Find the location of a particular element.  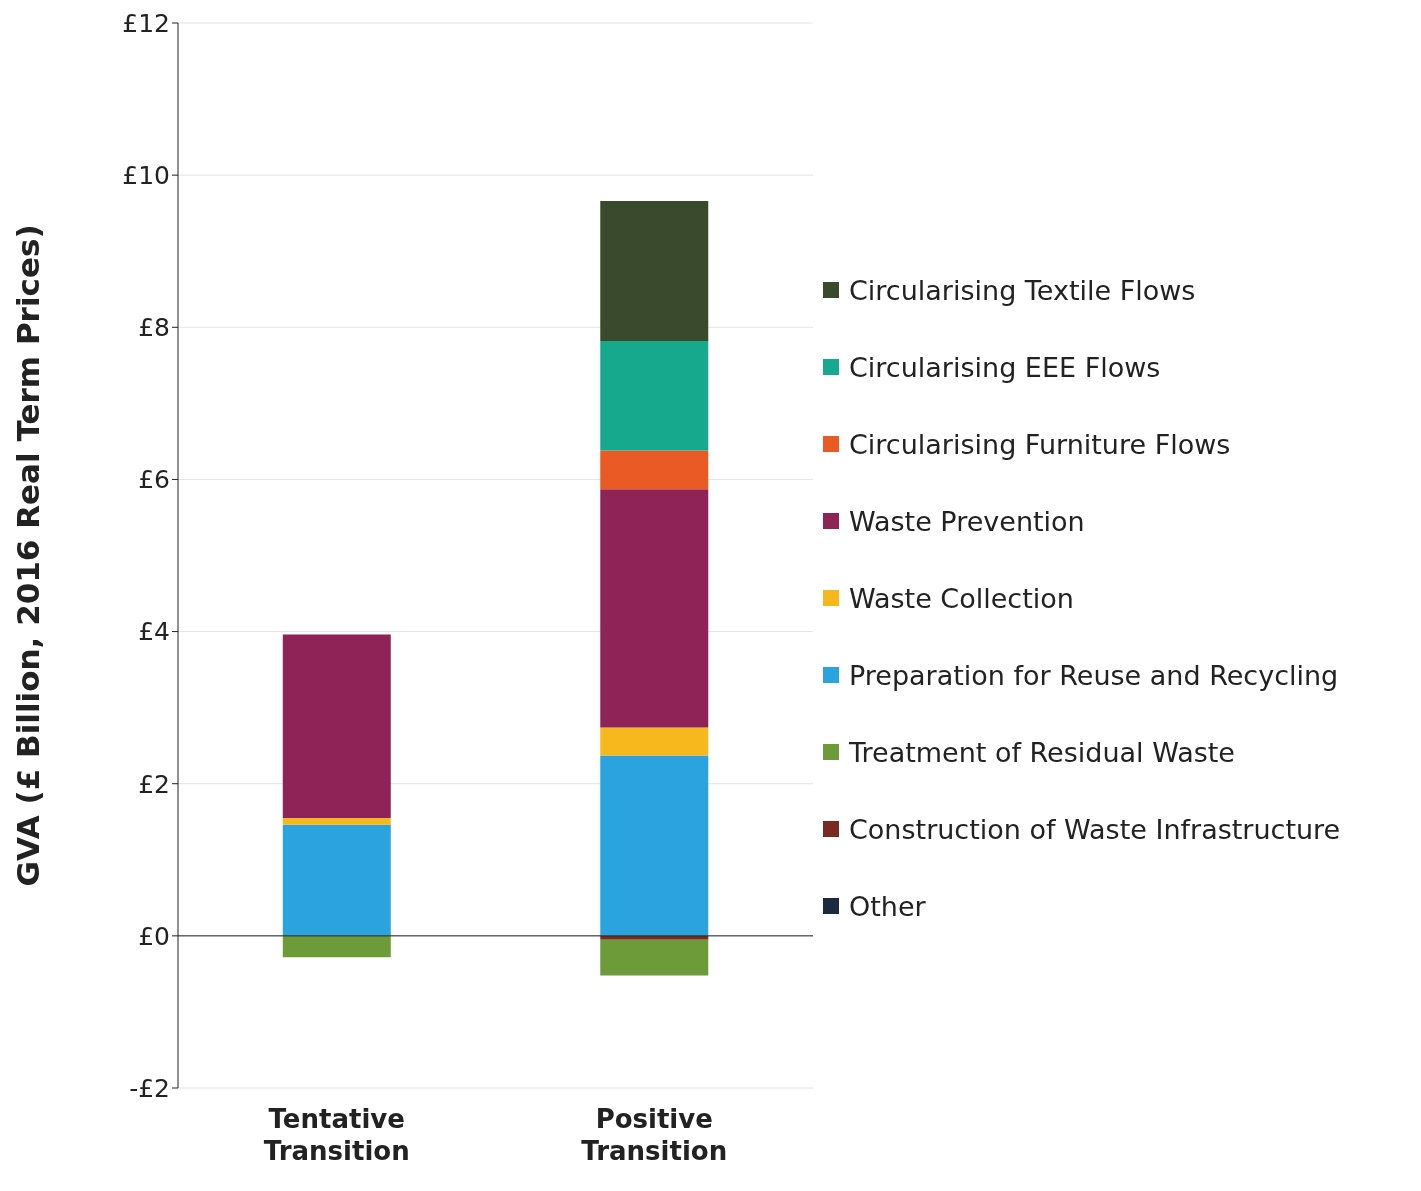

legend-label: Circularising Textile Flows is located at coordinates (1022, 290).